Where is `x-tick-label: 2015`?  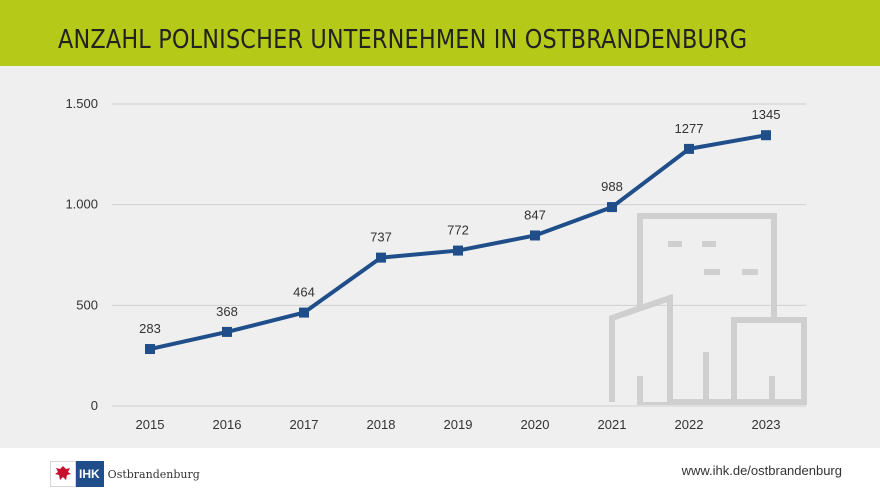
x-tick-label: 2015 is located at coordinates (150, 424).